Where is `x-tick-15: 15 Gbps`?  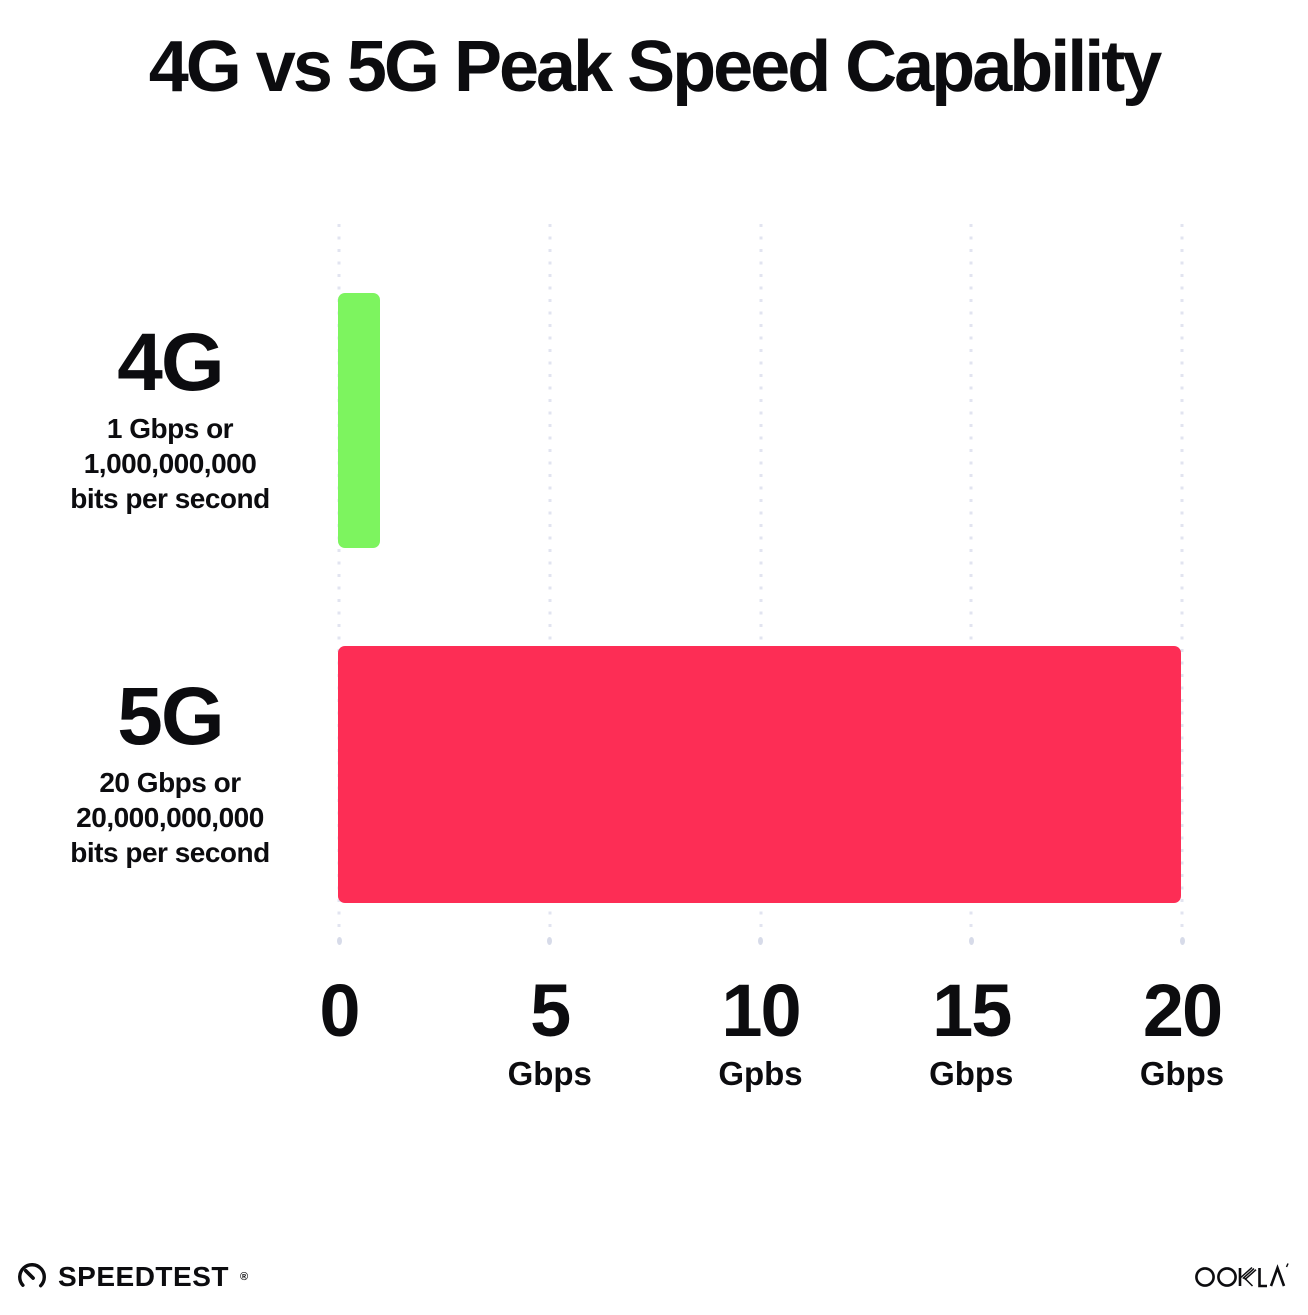
x-tick-15: 15 Gbps is located at coordinates (971, 1032).